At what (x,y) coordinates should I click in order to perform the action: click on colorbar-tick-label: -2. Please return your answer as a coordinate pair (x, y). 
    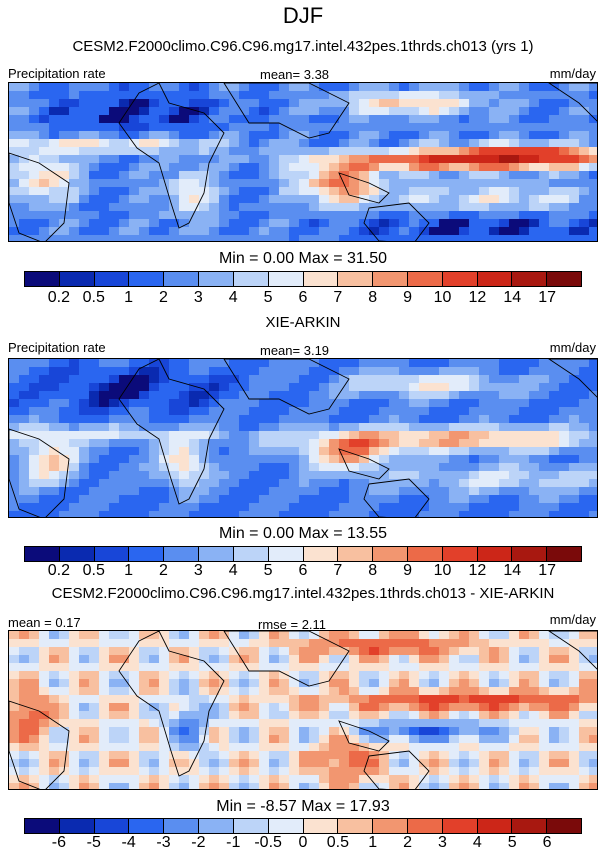
    Looking at the image, I should click on (198, 842).